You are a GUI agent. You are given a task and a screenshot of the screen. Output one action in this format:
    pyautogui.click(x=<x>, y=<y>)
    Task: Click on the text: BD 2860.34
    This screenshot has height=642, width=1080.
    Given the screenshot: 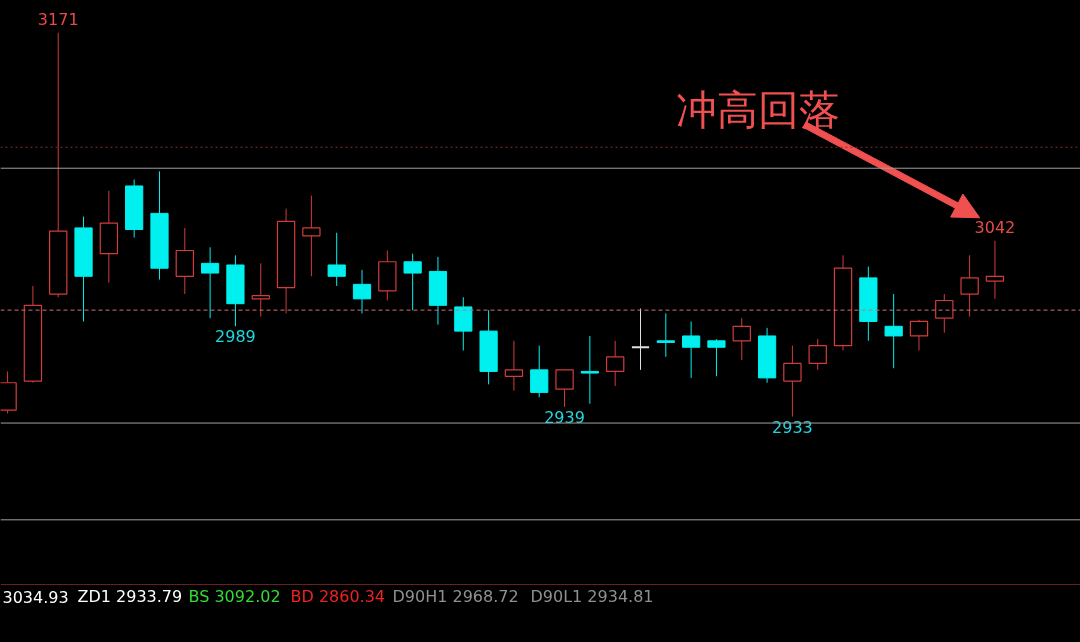 What is the action you would take?
    pyautogui.click(x=338, y=596)
    